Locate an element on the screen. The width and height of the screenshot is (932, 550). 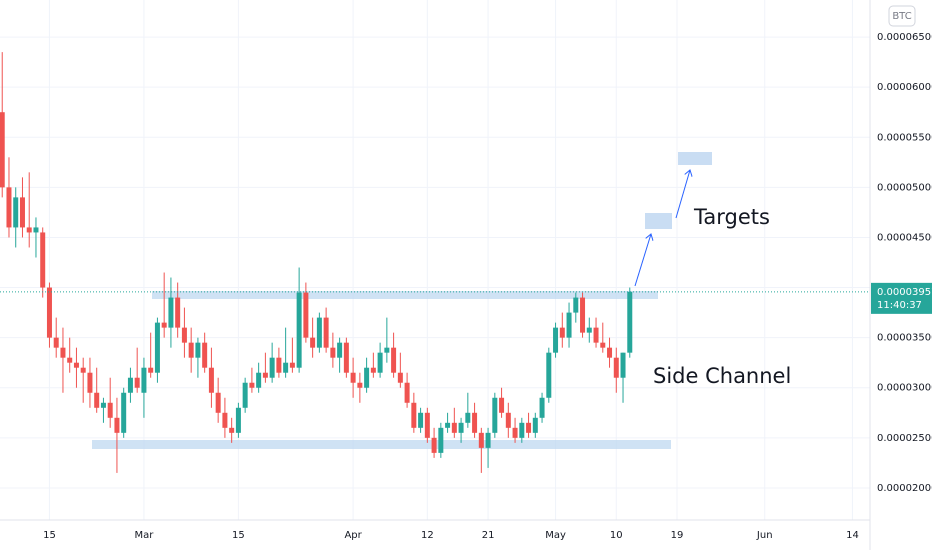
x-tick-label: 14 is located at coordinates (852, 535).